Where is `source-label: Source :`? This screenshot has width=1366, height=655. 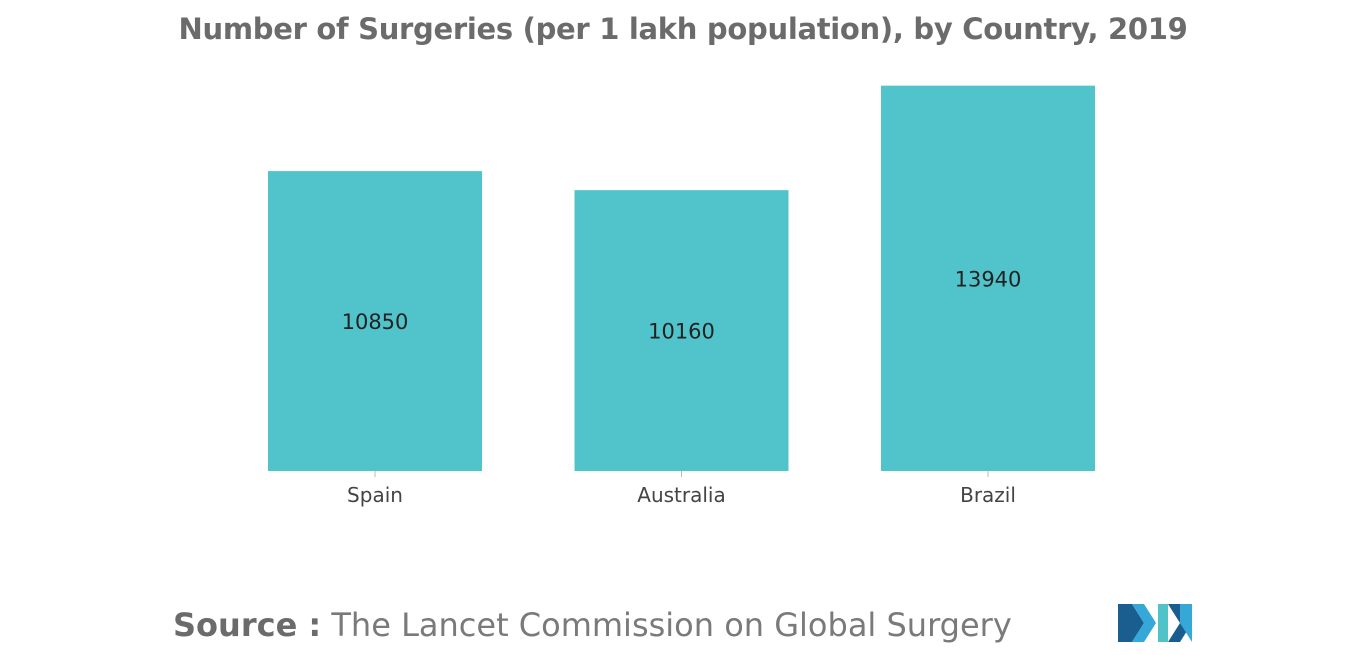
source-label: Source : is located at coordinates (247, 625).